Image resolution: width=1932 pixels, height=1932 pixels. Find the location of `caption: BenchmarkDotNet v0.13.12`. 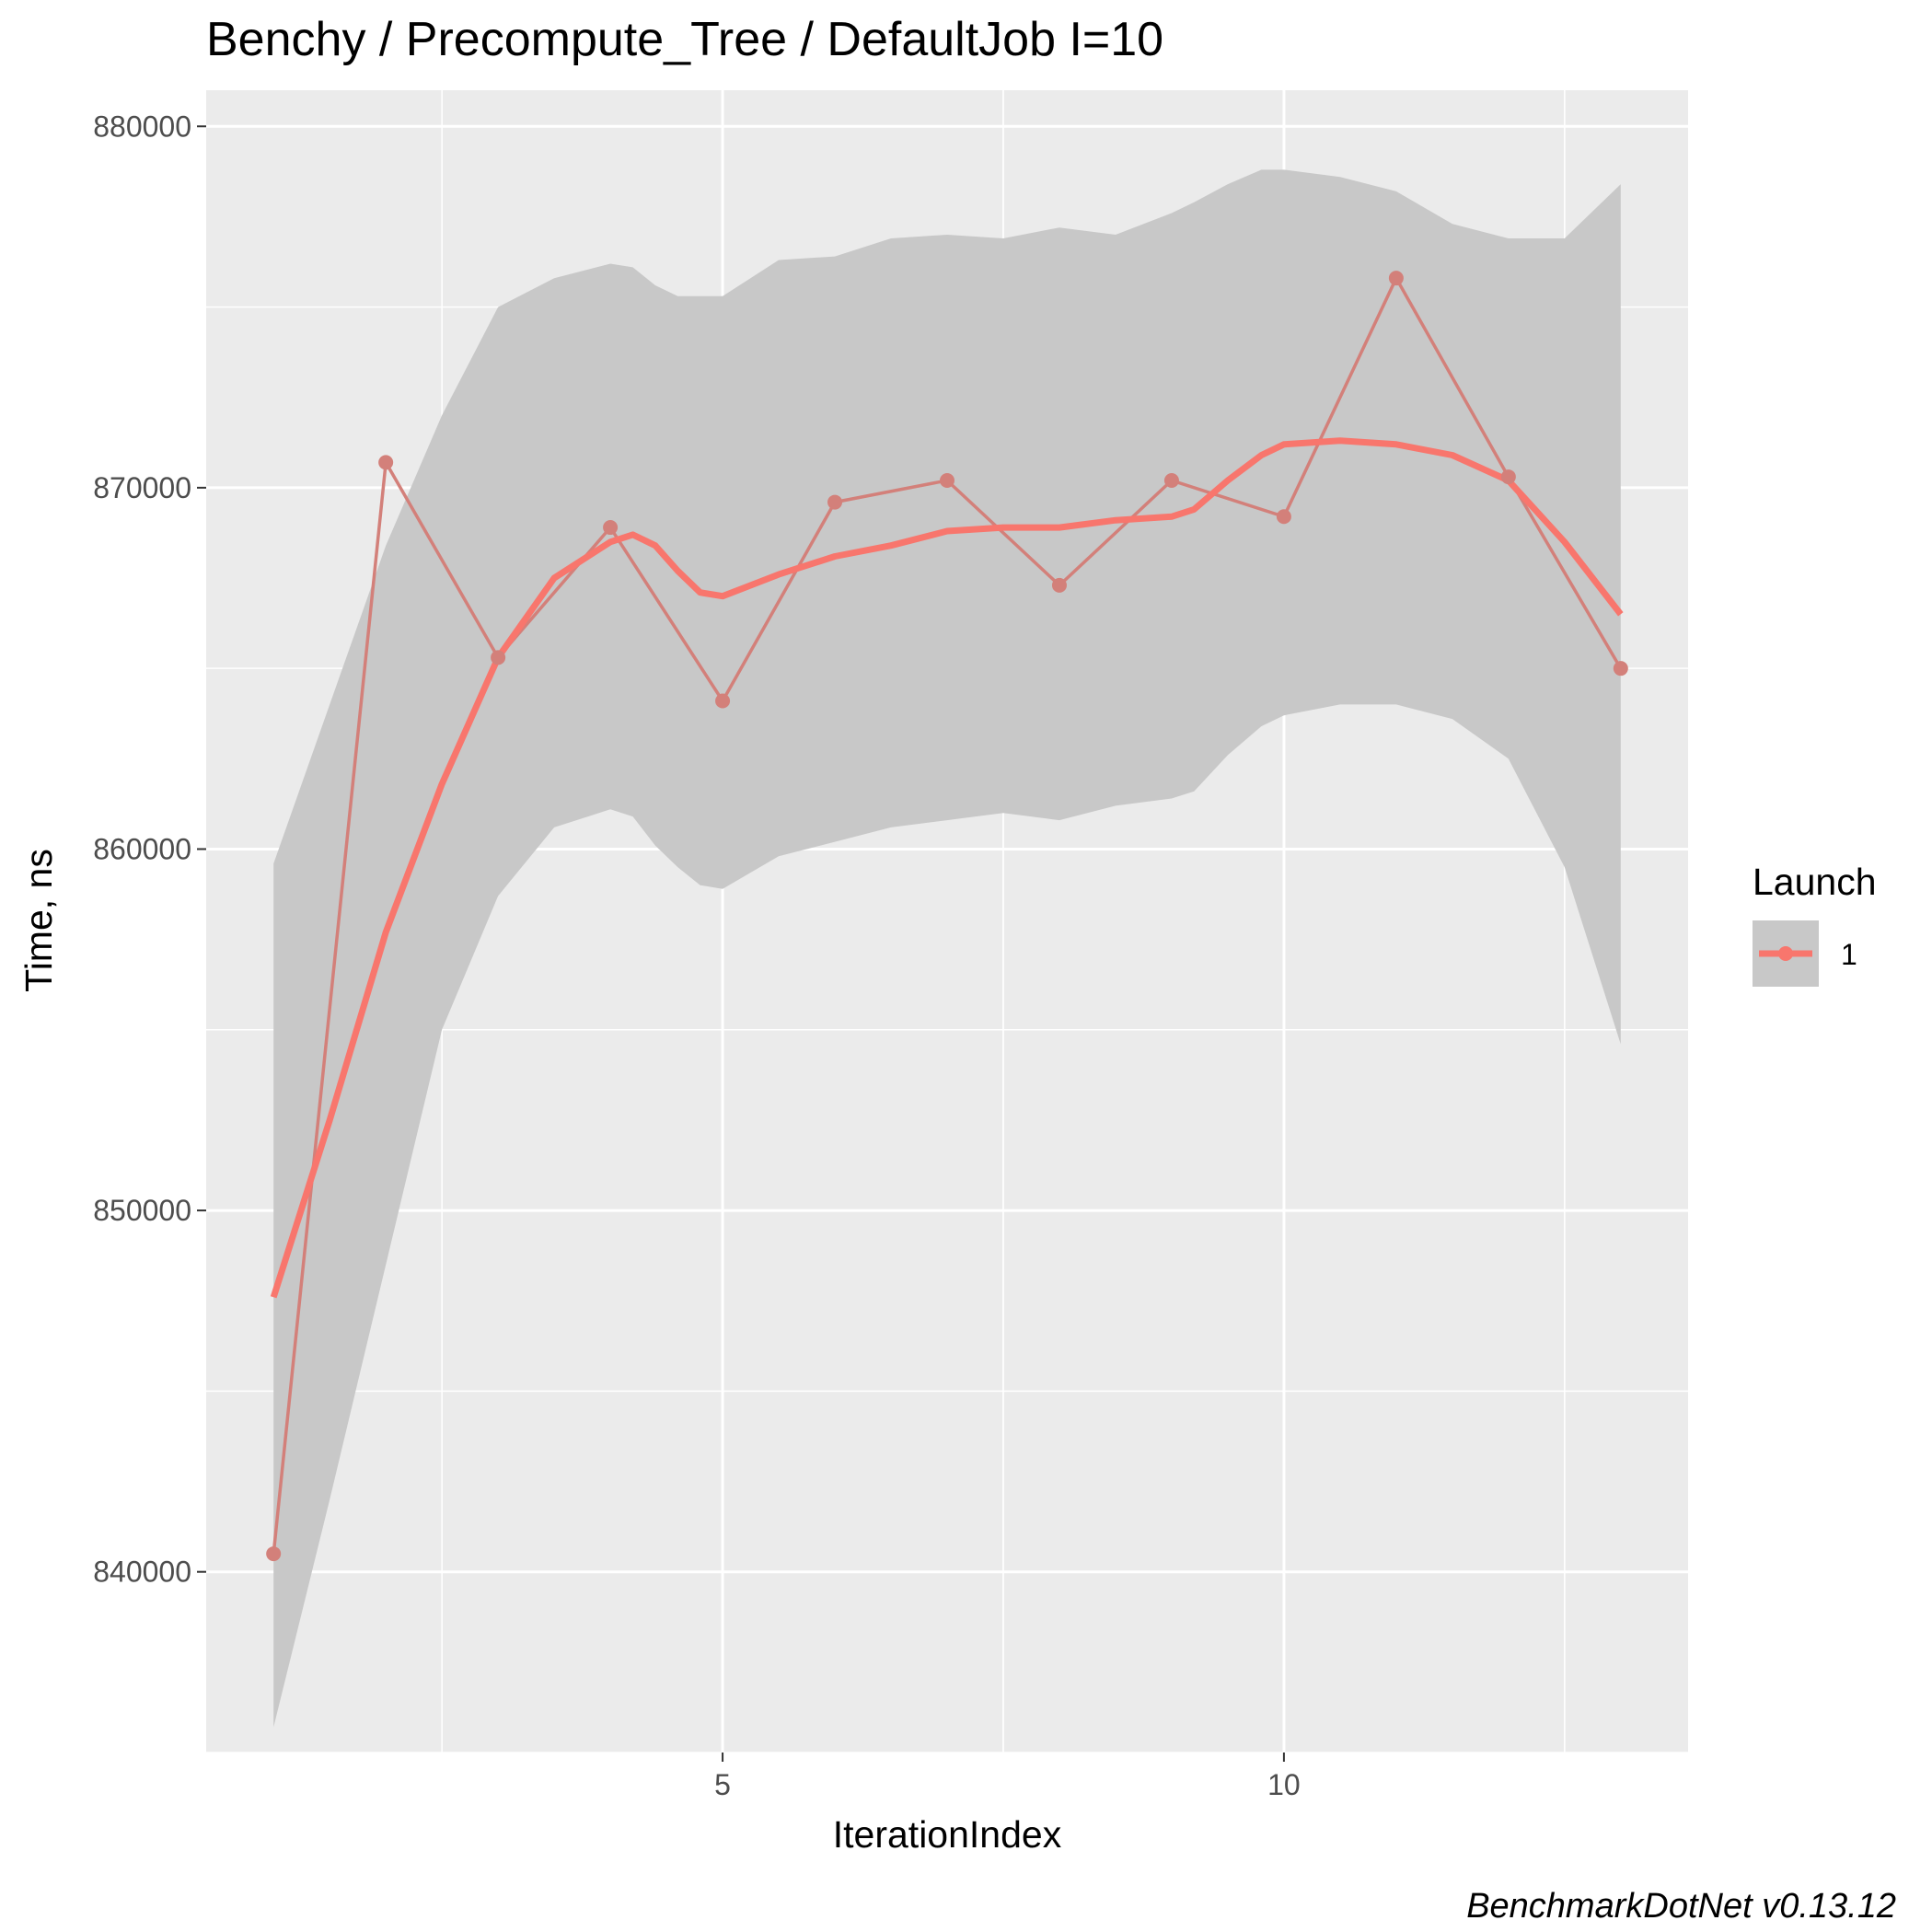

caption: BenchmarkDotNet v0.13.12 is located at coordinates (1681, 1907).